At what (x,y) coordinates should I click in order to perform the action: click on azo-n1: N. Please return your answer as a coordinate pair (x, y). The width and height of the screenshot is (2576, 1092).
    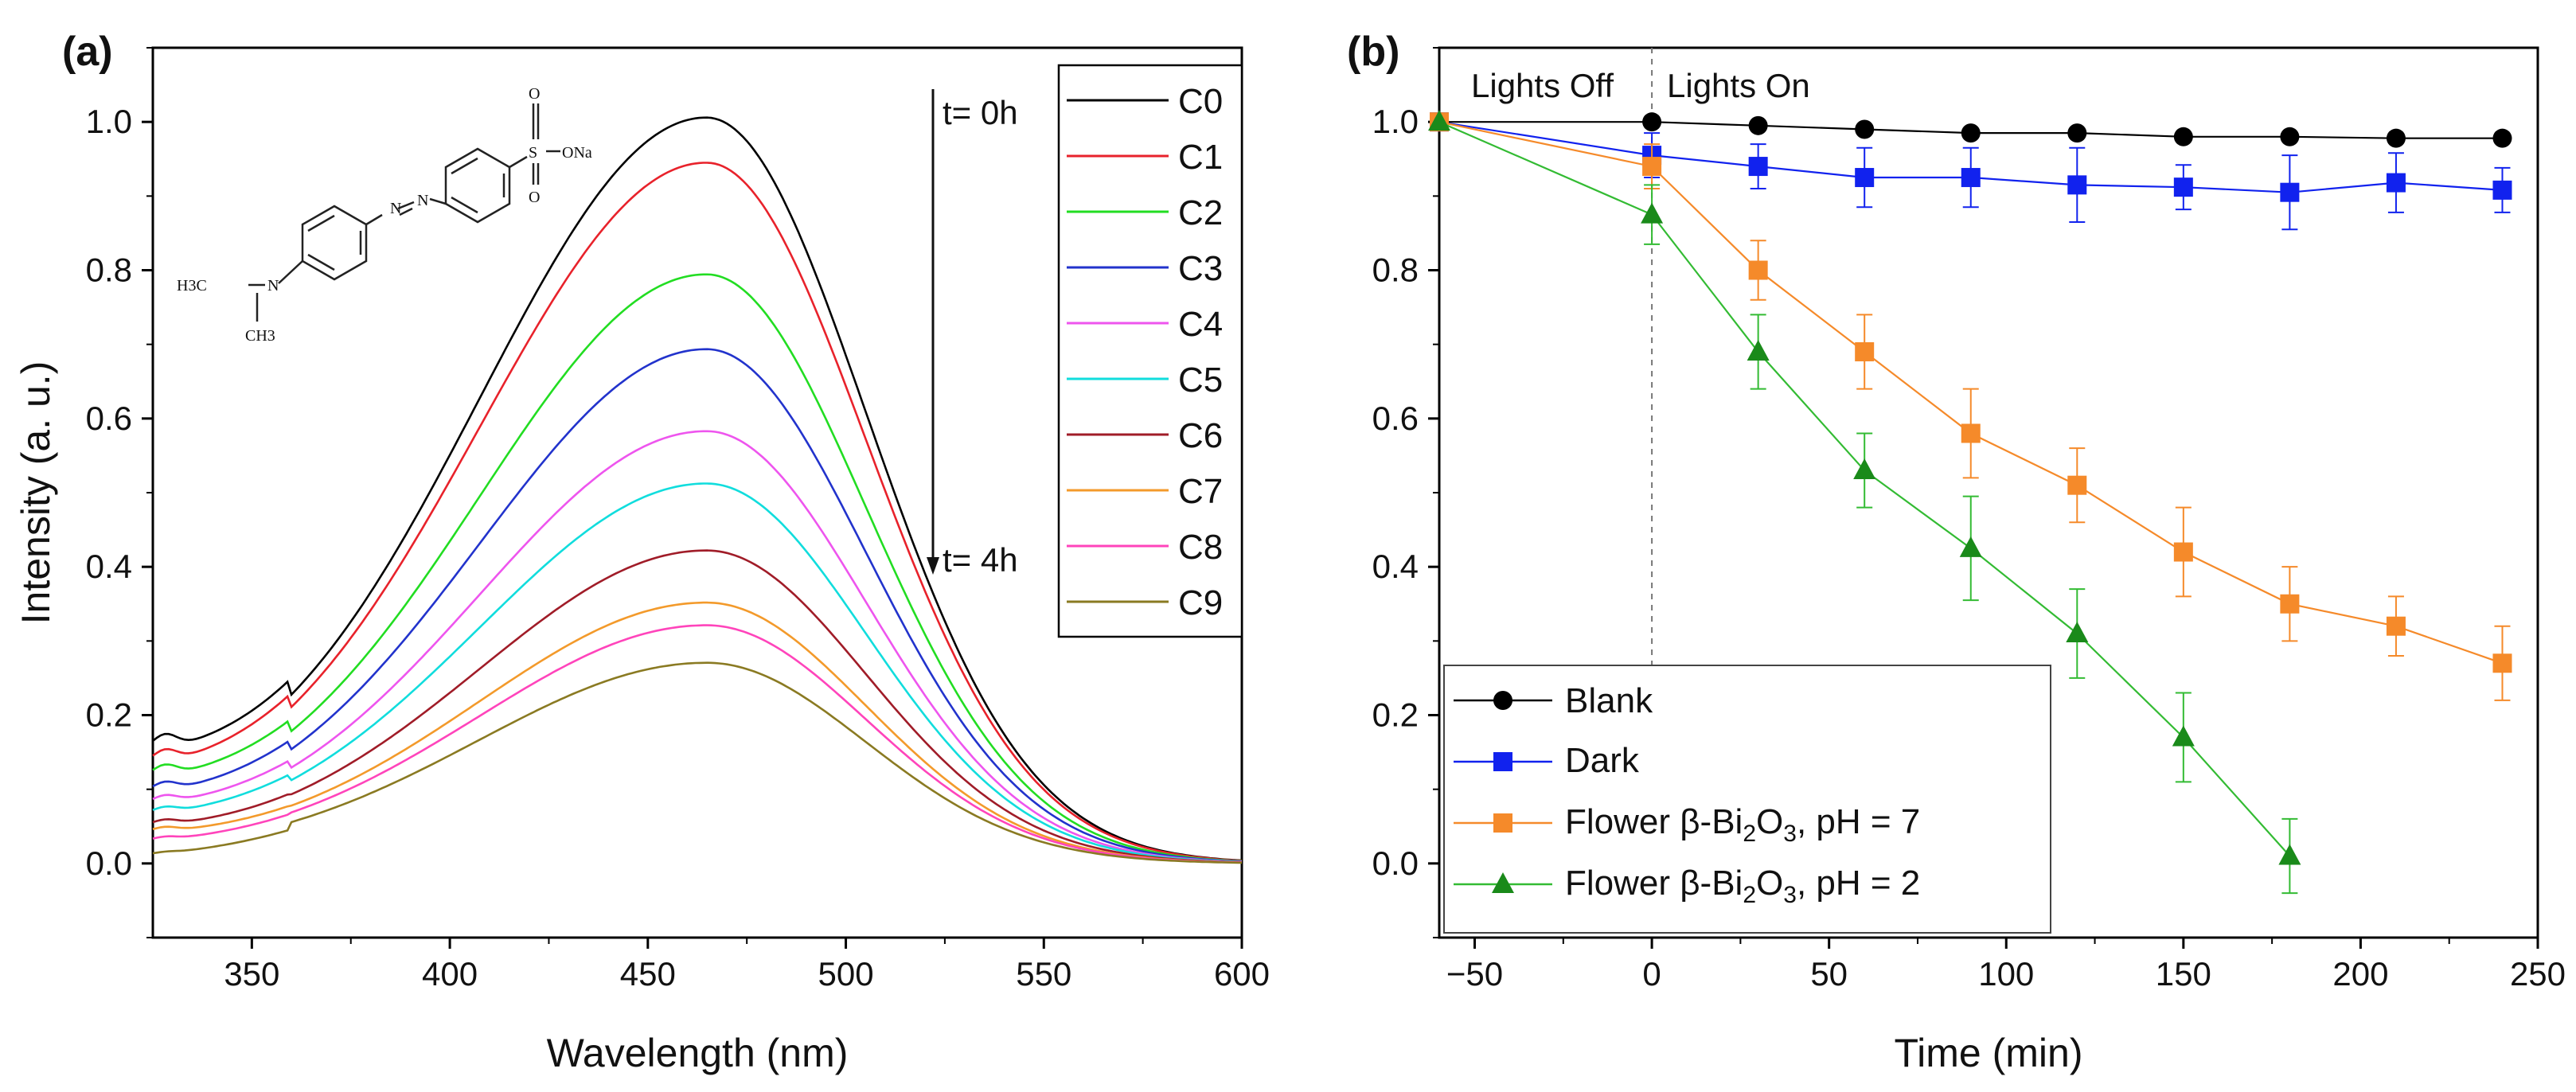
    Looking at the image, I should click on (395, 208).